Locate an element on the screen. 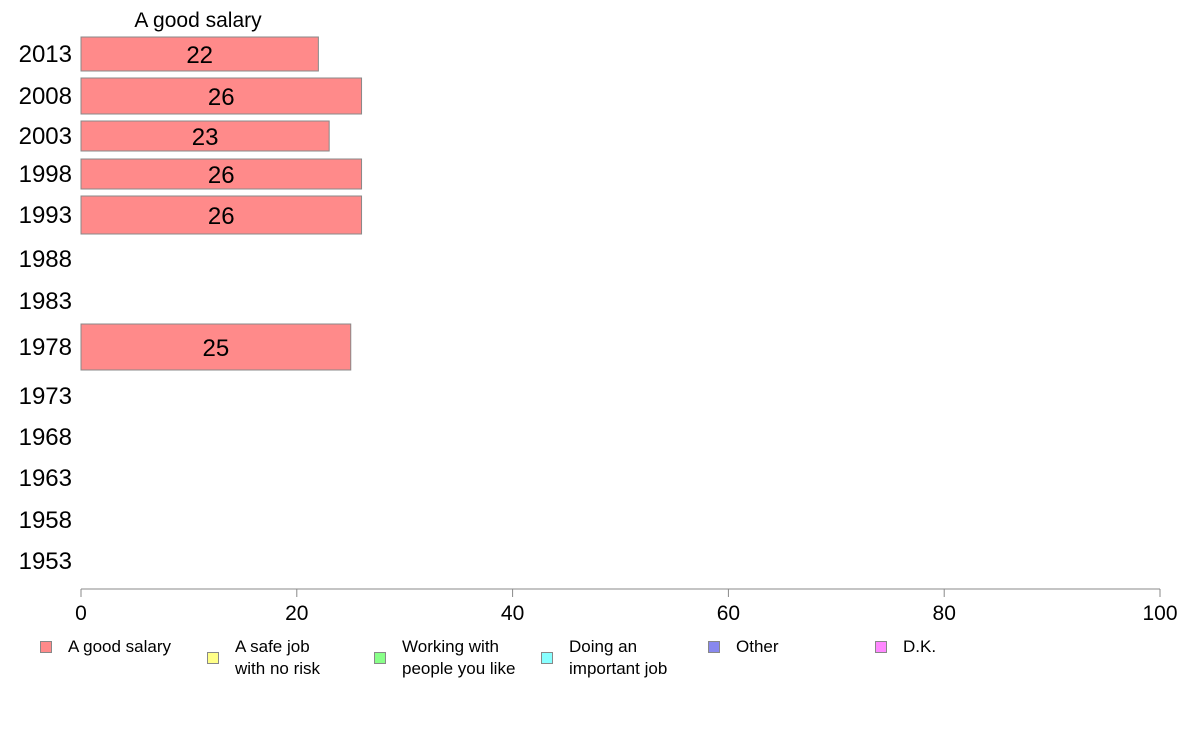 This screenshot has width=1188, height=736. bars-group: 22 26 23 26 26 25 is located at coordinates (221, 203).